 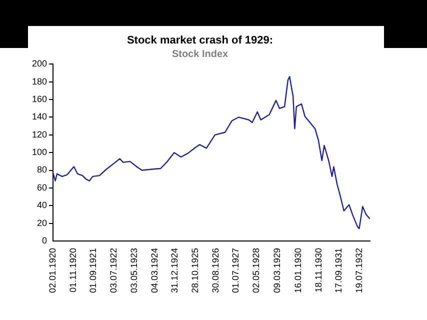 I want to click on x-tick-label: 18.11.1930, so click(x=318, y=270).